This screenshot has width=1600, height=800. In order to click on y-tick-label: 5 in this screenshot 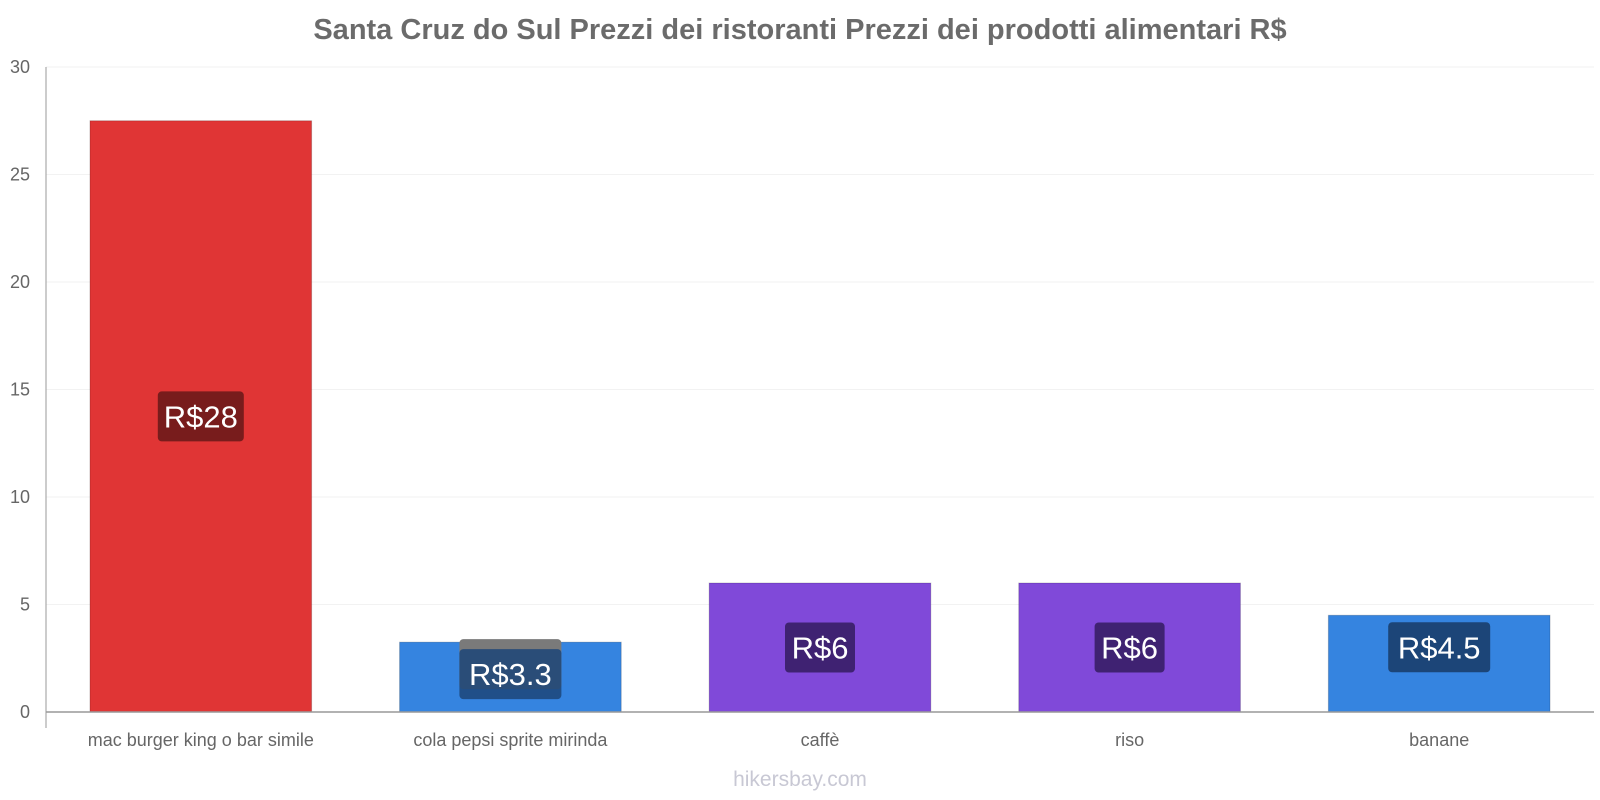, I will do `click(25, 605)`.